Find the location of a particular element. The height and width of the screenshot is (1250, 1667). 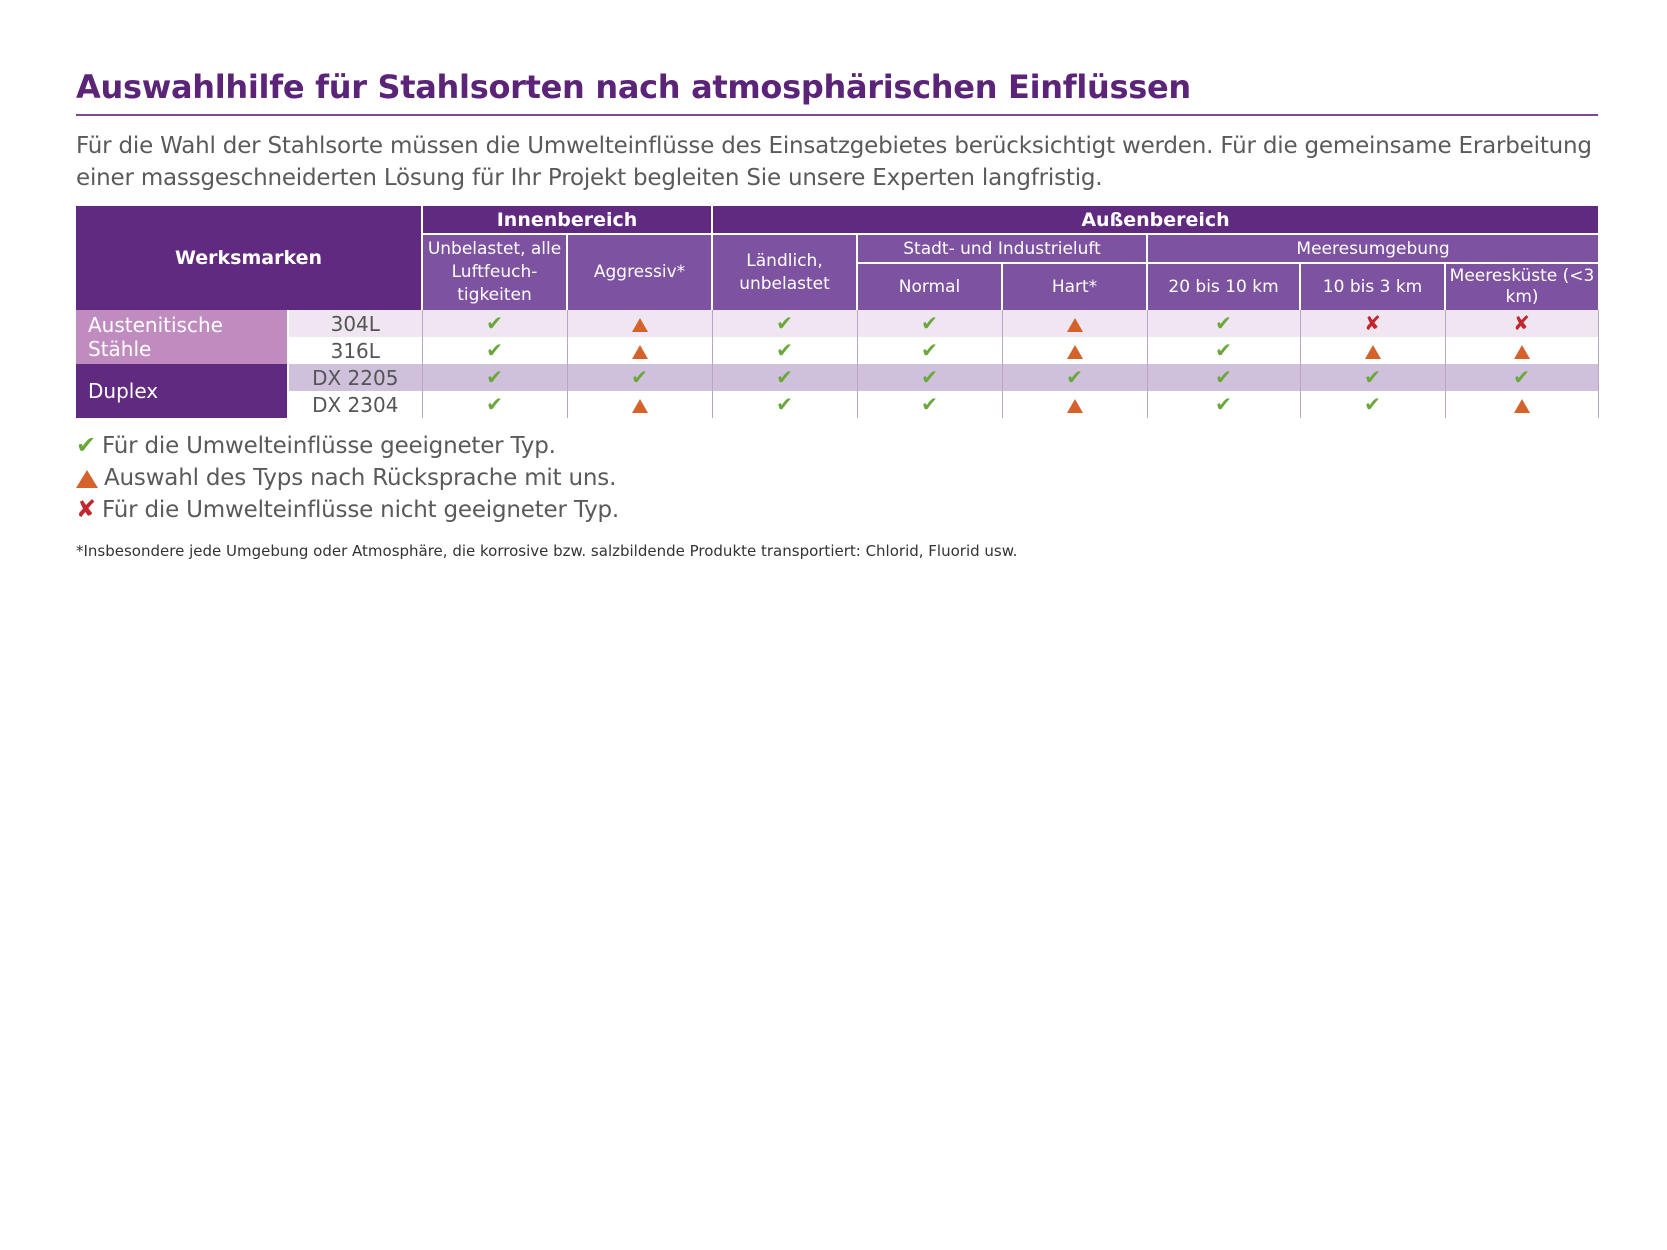

header-10-3-km: 10 bis 3 km is located at coordinates (1372, 286).